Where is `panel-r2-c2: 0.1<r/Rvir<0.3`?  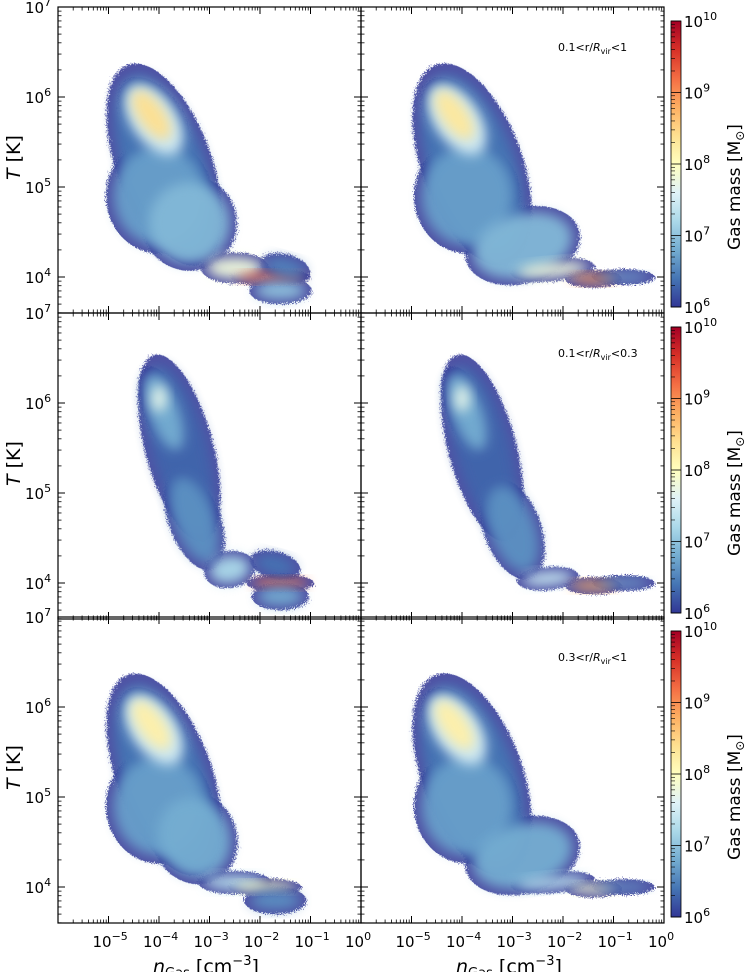
panel-r2-c2: 0.1<r/Rvir<0.3 is located at coordinates (512, 466).